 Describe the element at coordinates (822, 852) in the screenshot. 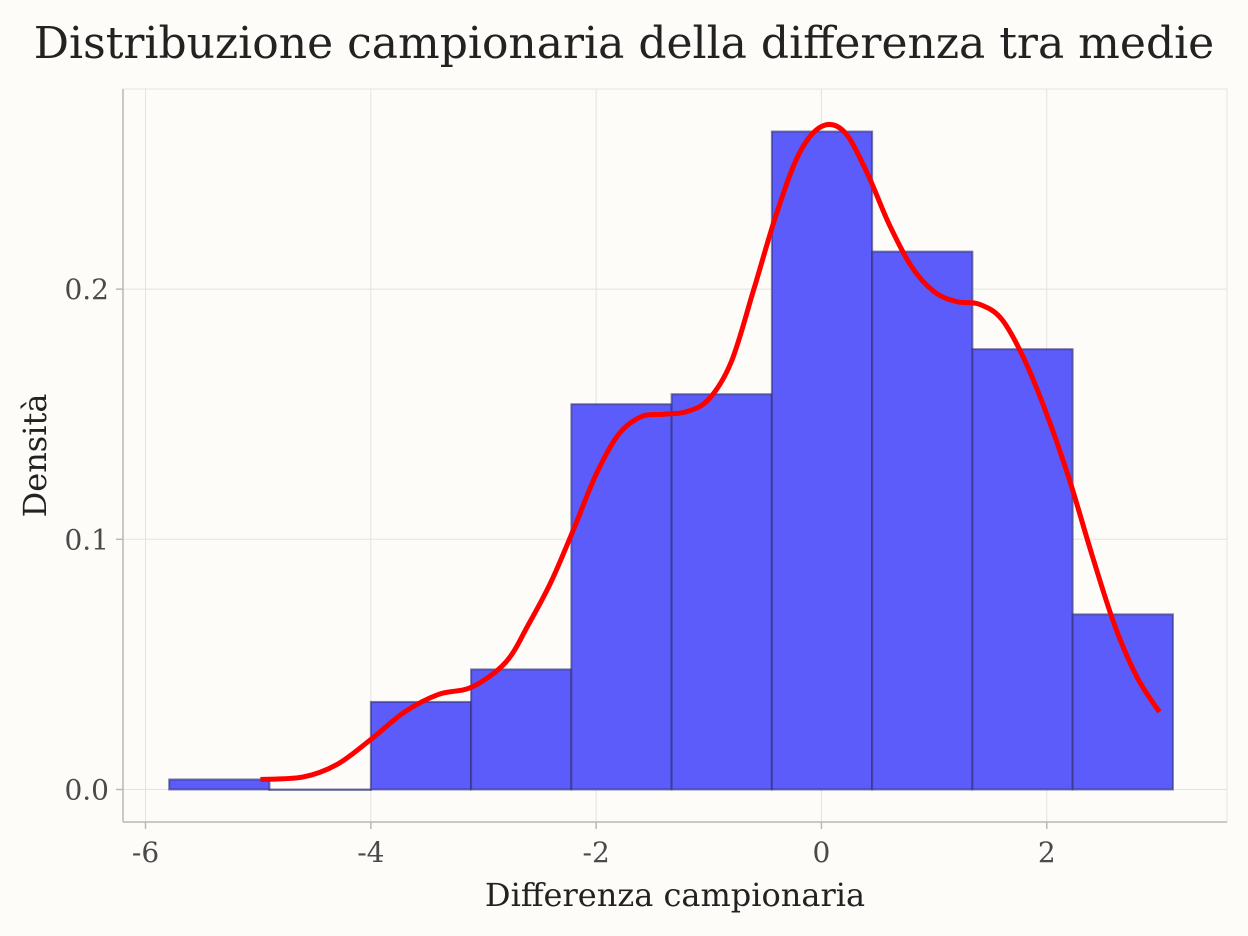

I see `x-tick-label: 0` at that location.